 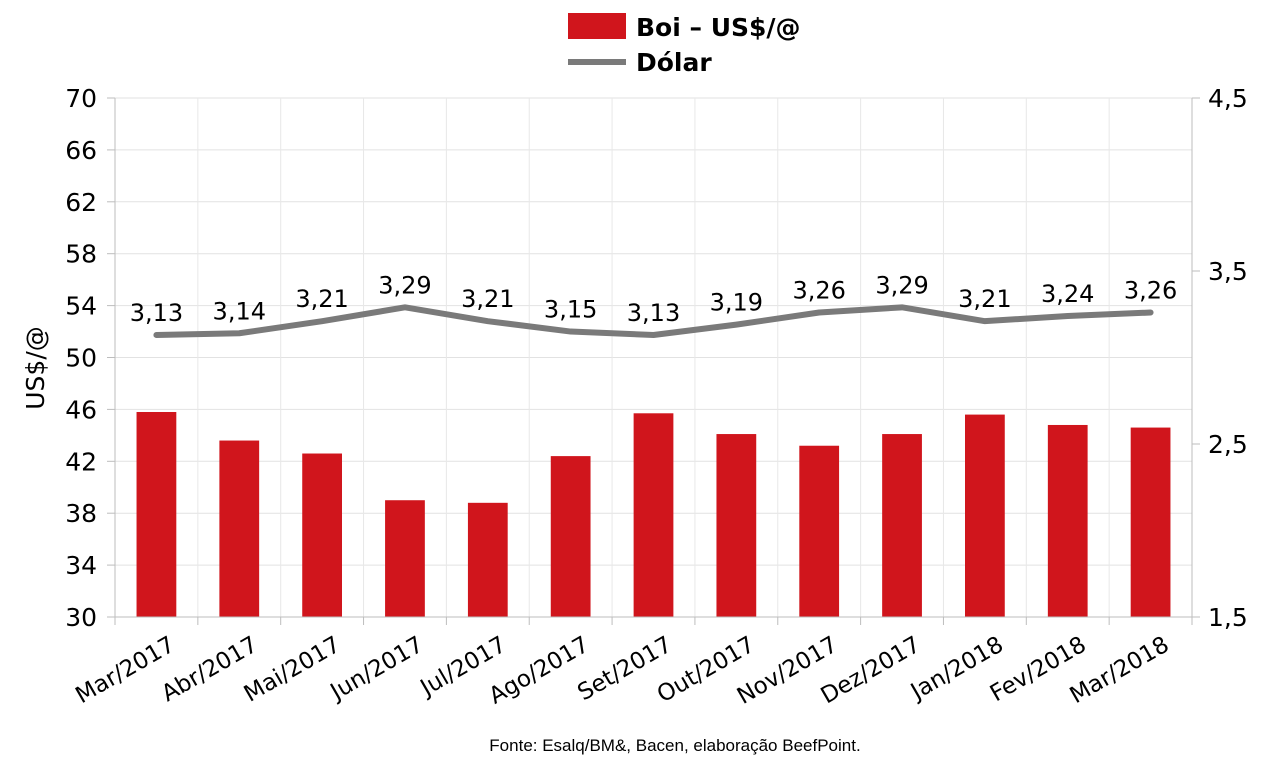 I want to click on legend-label-dolar: Dólar, so click(x=674, y=62).